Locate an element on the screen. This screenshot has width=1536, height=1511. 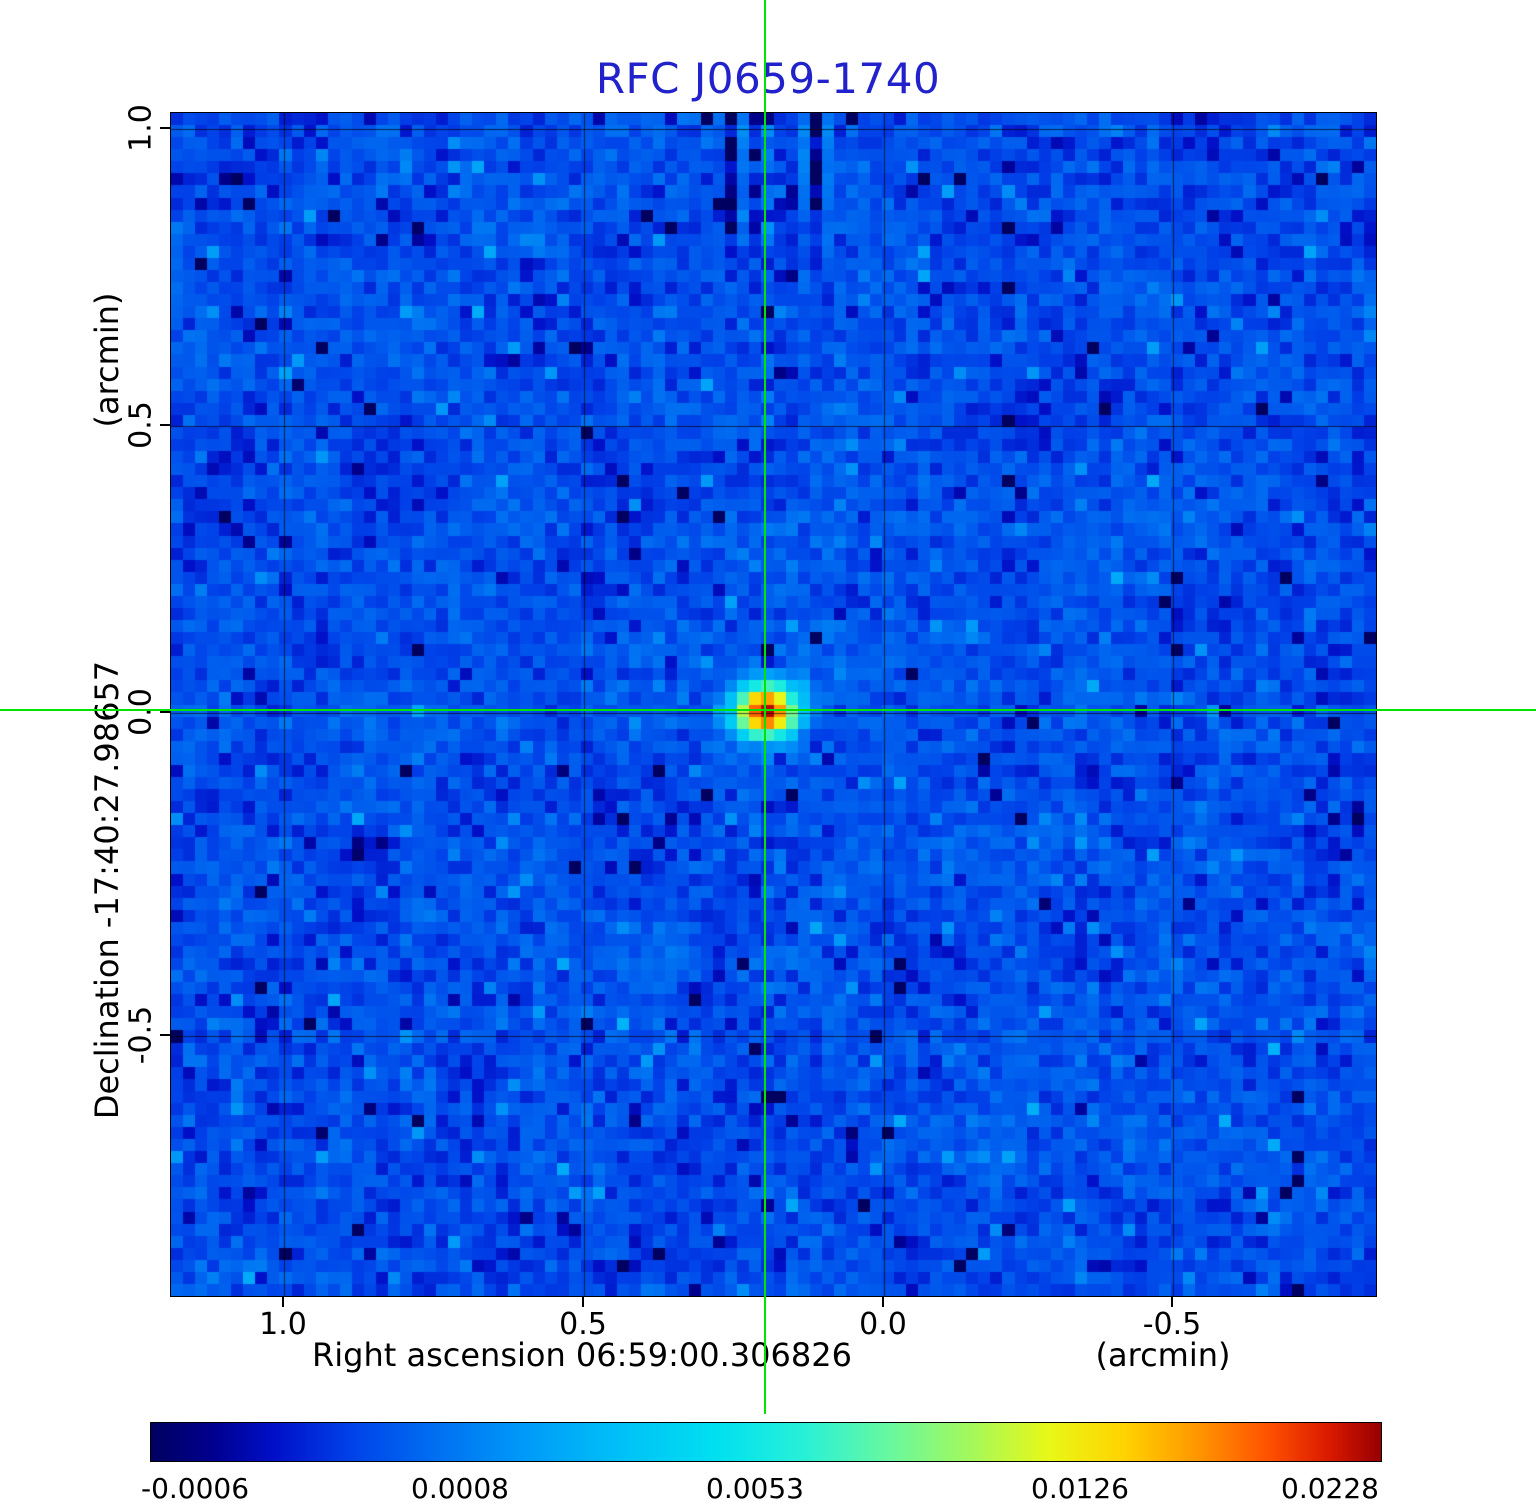
y-tick-label: -0.5 is located at coordinates (141, 1035).